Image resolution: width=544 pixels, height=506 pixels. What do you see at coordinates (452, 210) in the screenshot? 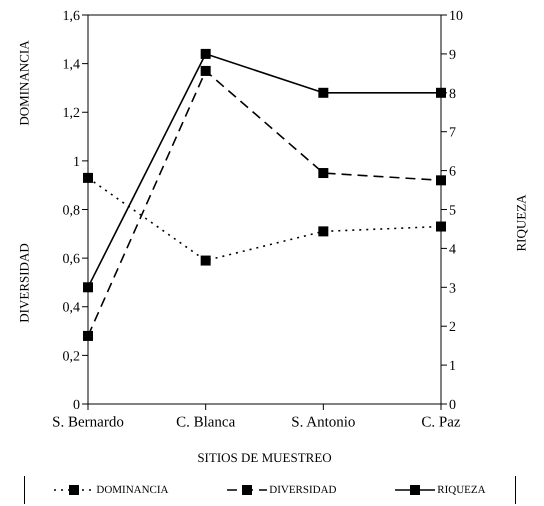
I see `y2-tick-label: 5` at bounding box center [452, 210].